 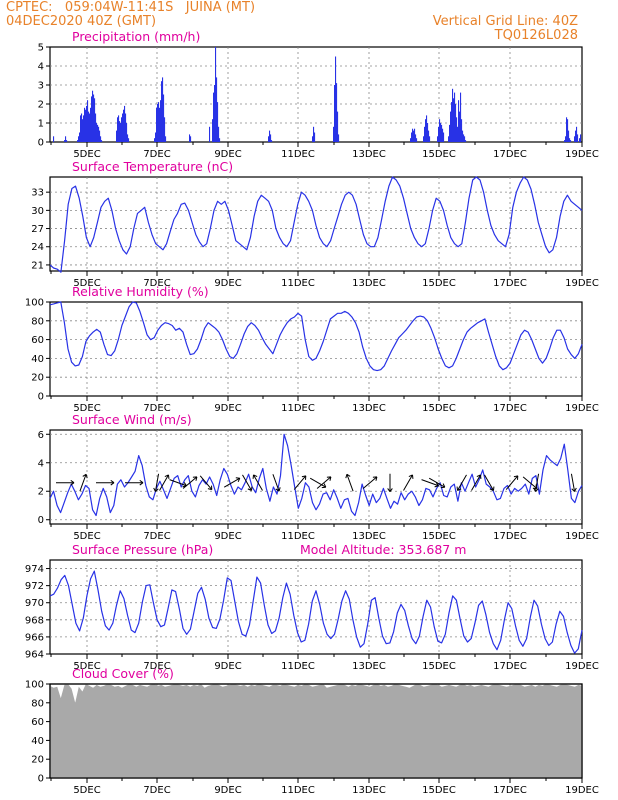 What do you see at coordinates (152, 166) in the screenshot?
I see `surface-temperature-title: Surface Temperature (nC)` at bounding box center [152, 166].